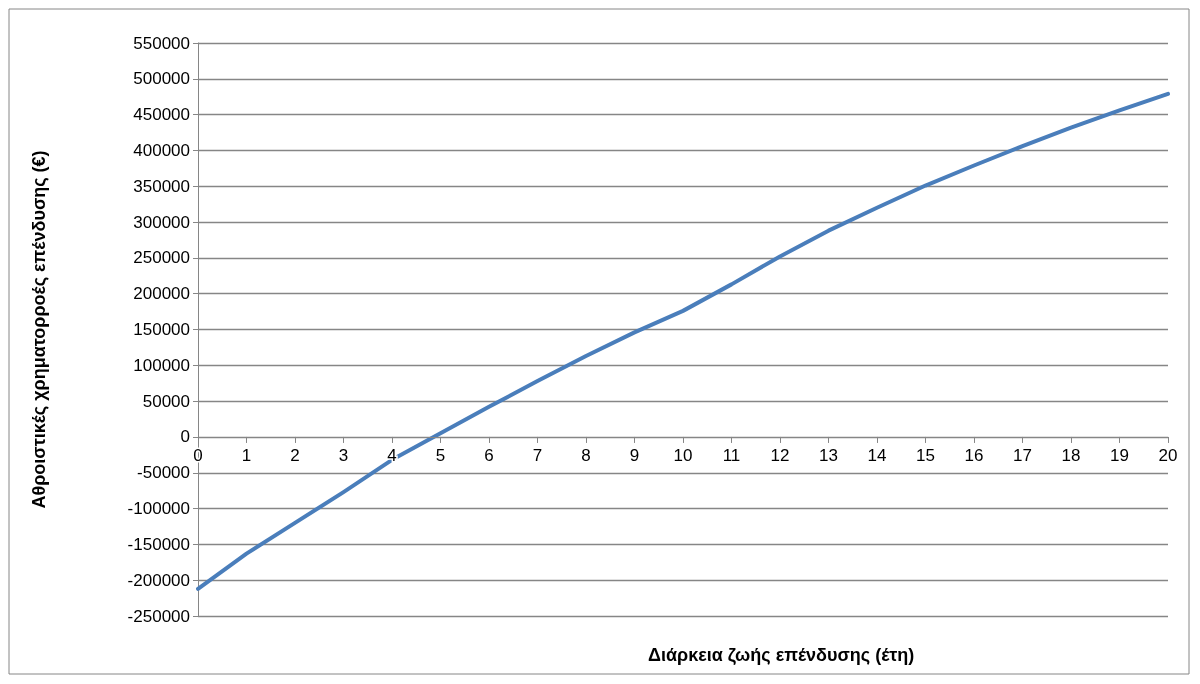  I want to click on y-tick-label: 0, so click(185, 437).